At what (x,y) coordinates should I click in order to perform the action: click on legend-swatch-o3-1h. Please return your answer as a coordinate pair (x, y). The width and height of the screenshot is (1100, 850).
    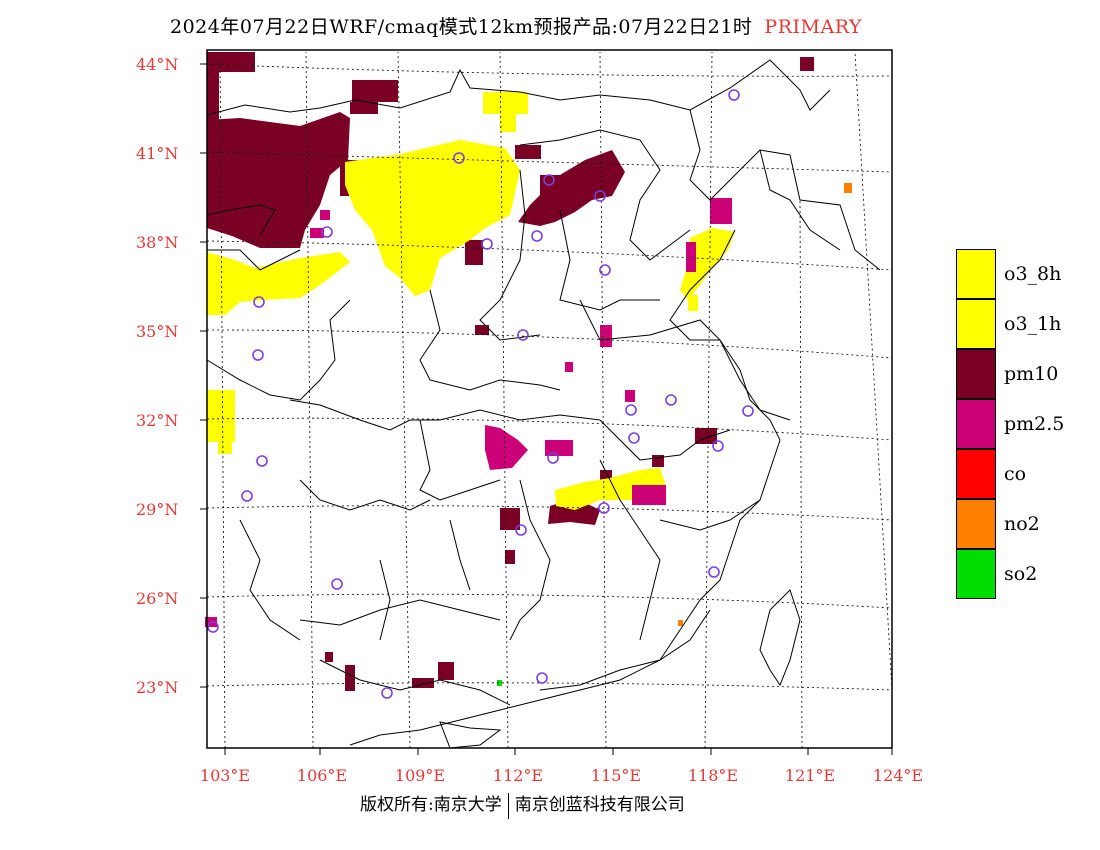
    Looking at the image, I should click on (976, 324).